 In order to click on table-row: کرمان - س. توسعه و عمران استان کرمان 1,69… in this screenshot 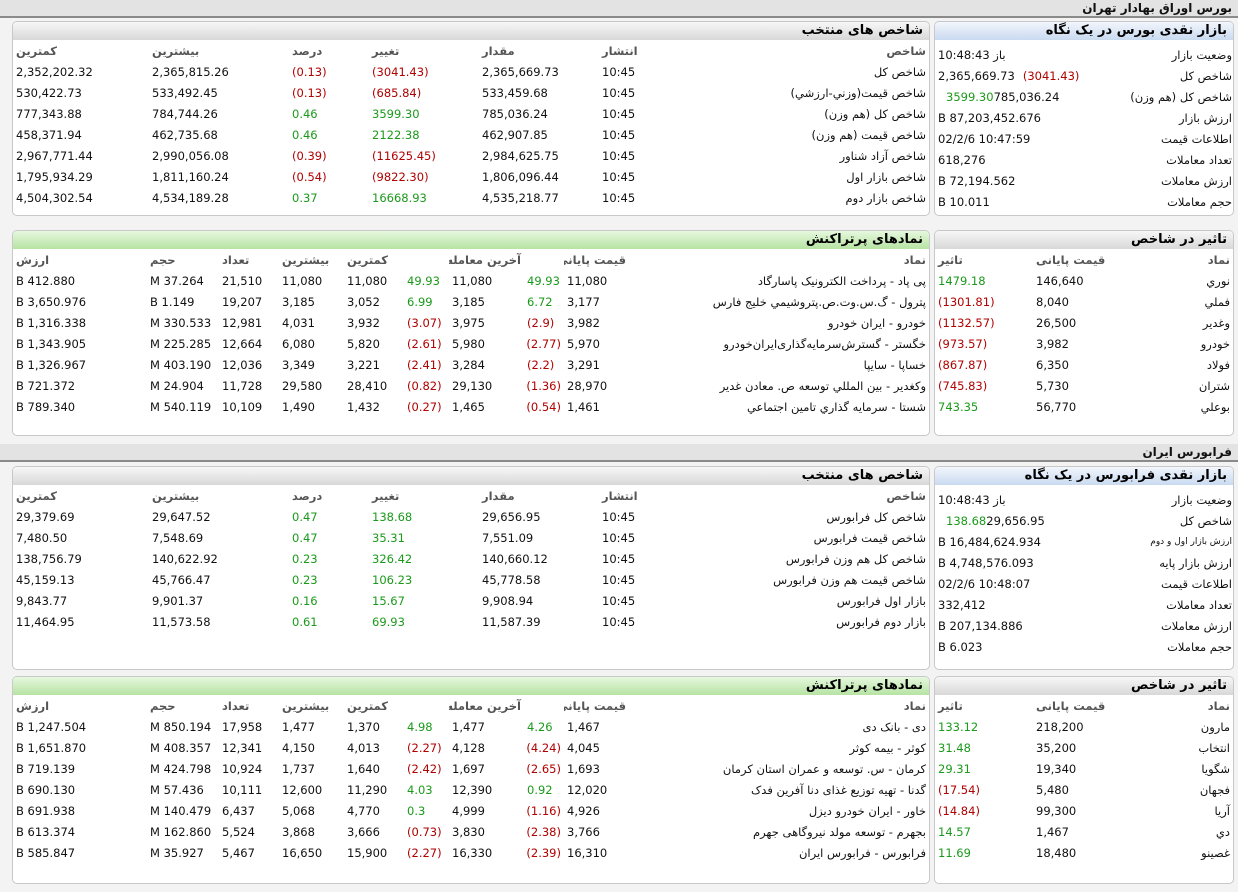, I will do `click(471, 768)`.